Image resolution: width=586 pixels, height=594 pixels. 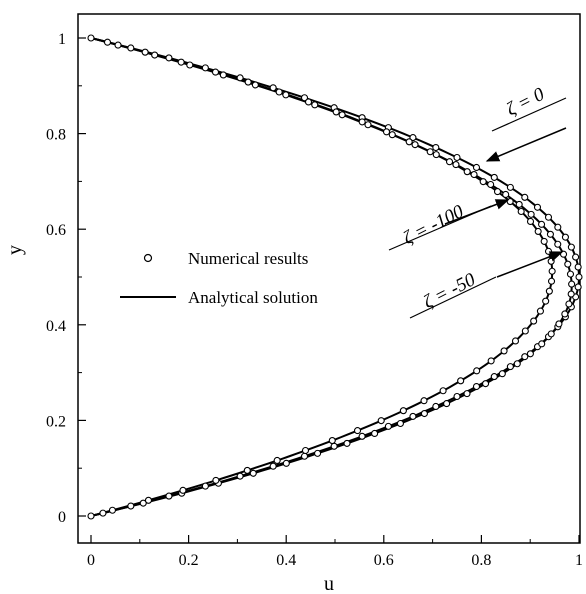 I want to click on x-axis-title: u, so click(x=329, y=583).